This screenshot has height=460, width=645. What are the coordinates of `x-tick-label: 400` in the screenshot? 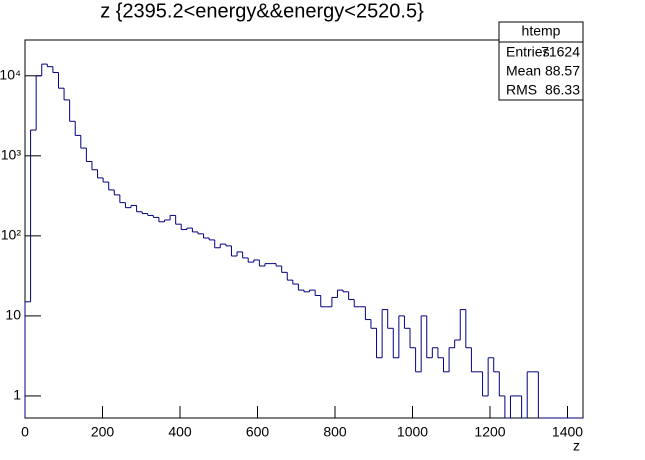 It's located at (180, 432).